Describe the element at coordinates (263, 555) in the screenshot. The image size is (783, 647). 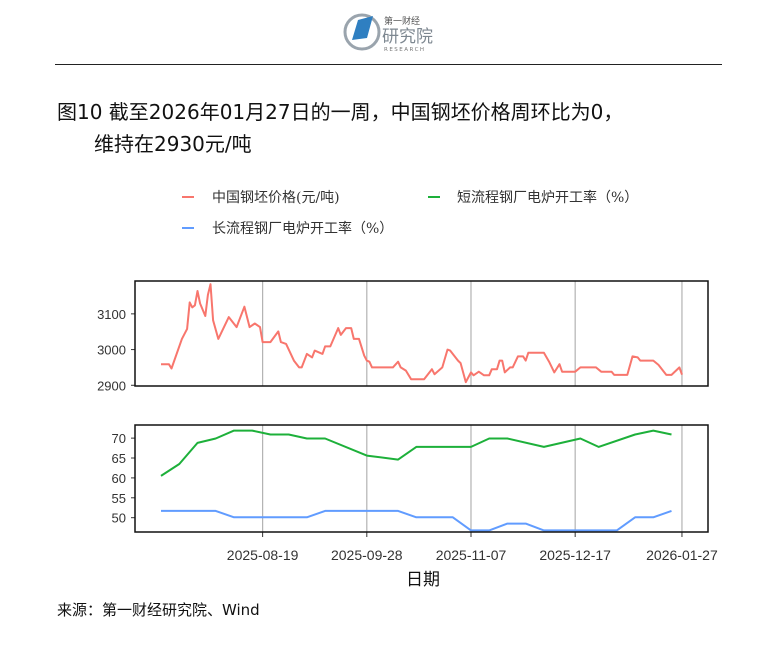
I see `x-tick-label: 2025-08-19` at that location.